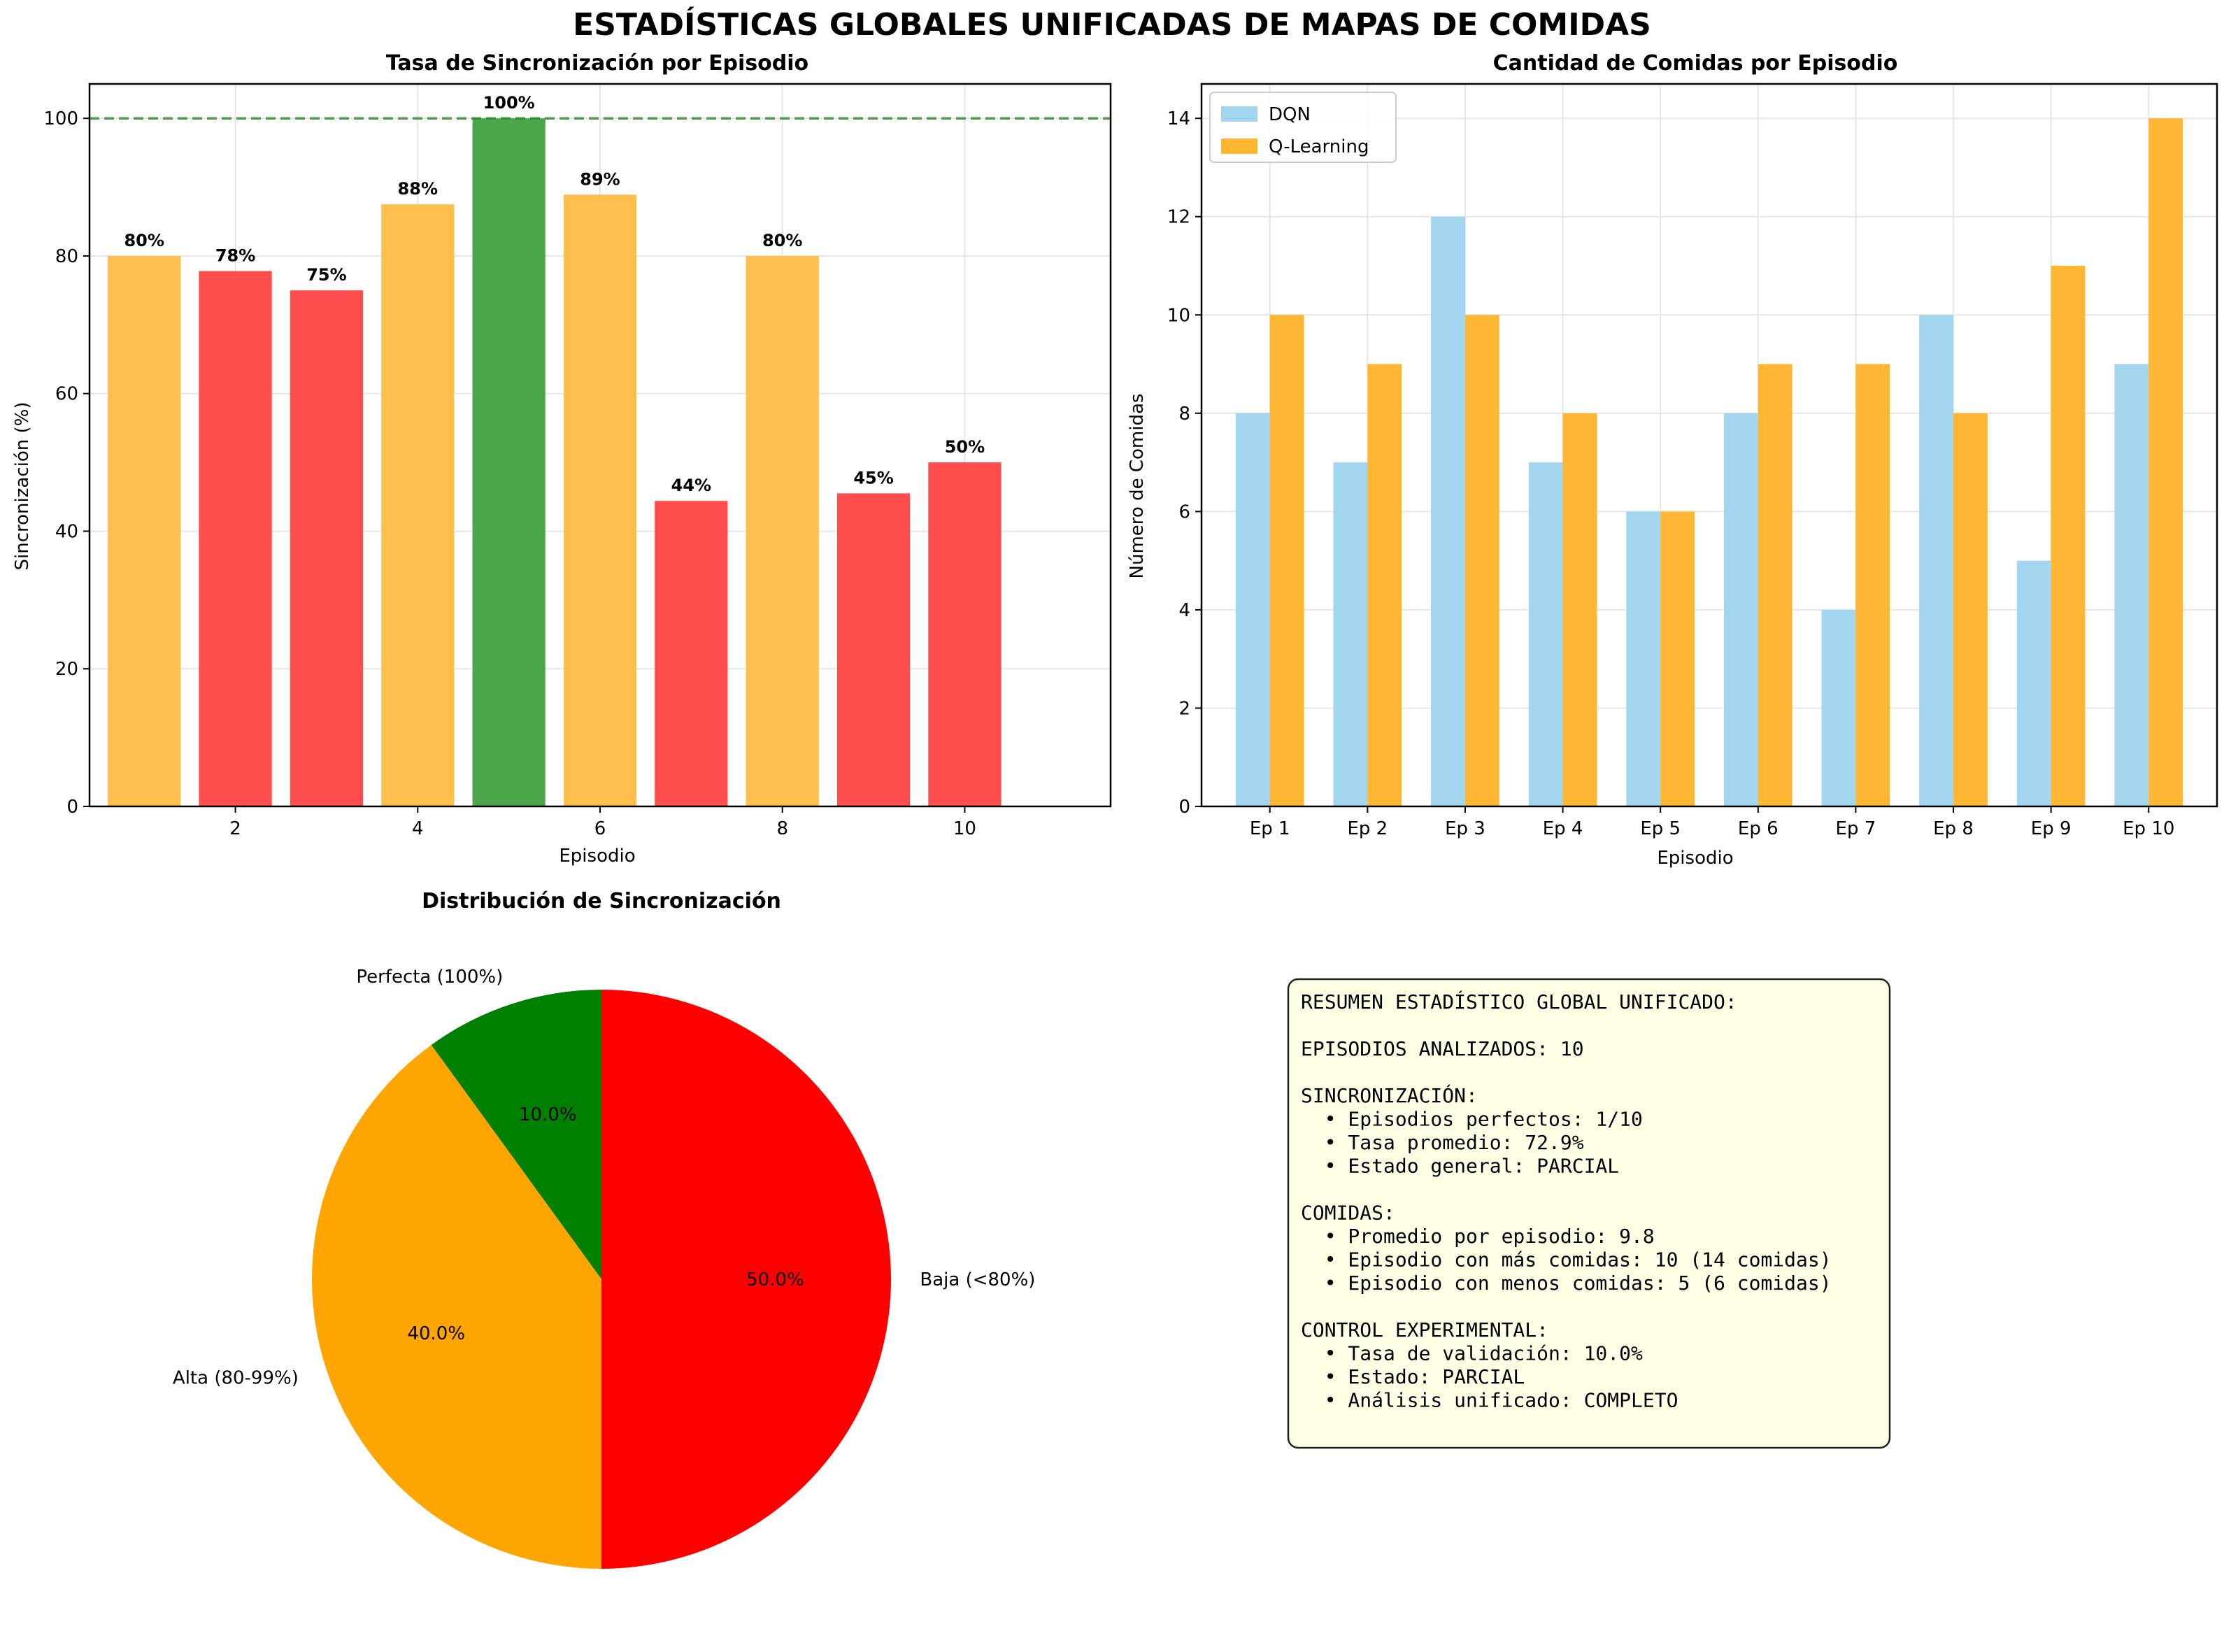 This screenshot has width=2224, height=1652. What do you see at coordinates (554, 294) in the screenshot?
I see `sync-data-labels: 80% 78% 75% 88% 100% 89% 44% 80% 45% 50%` at bounding box center [554, 294].